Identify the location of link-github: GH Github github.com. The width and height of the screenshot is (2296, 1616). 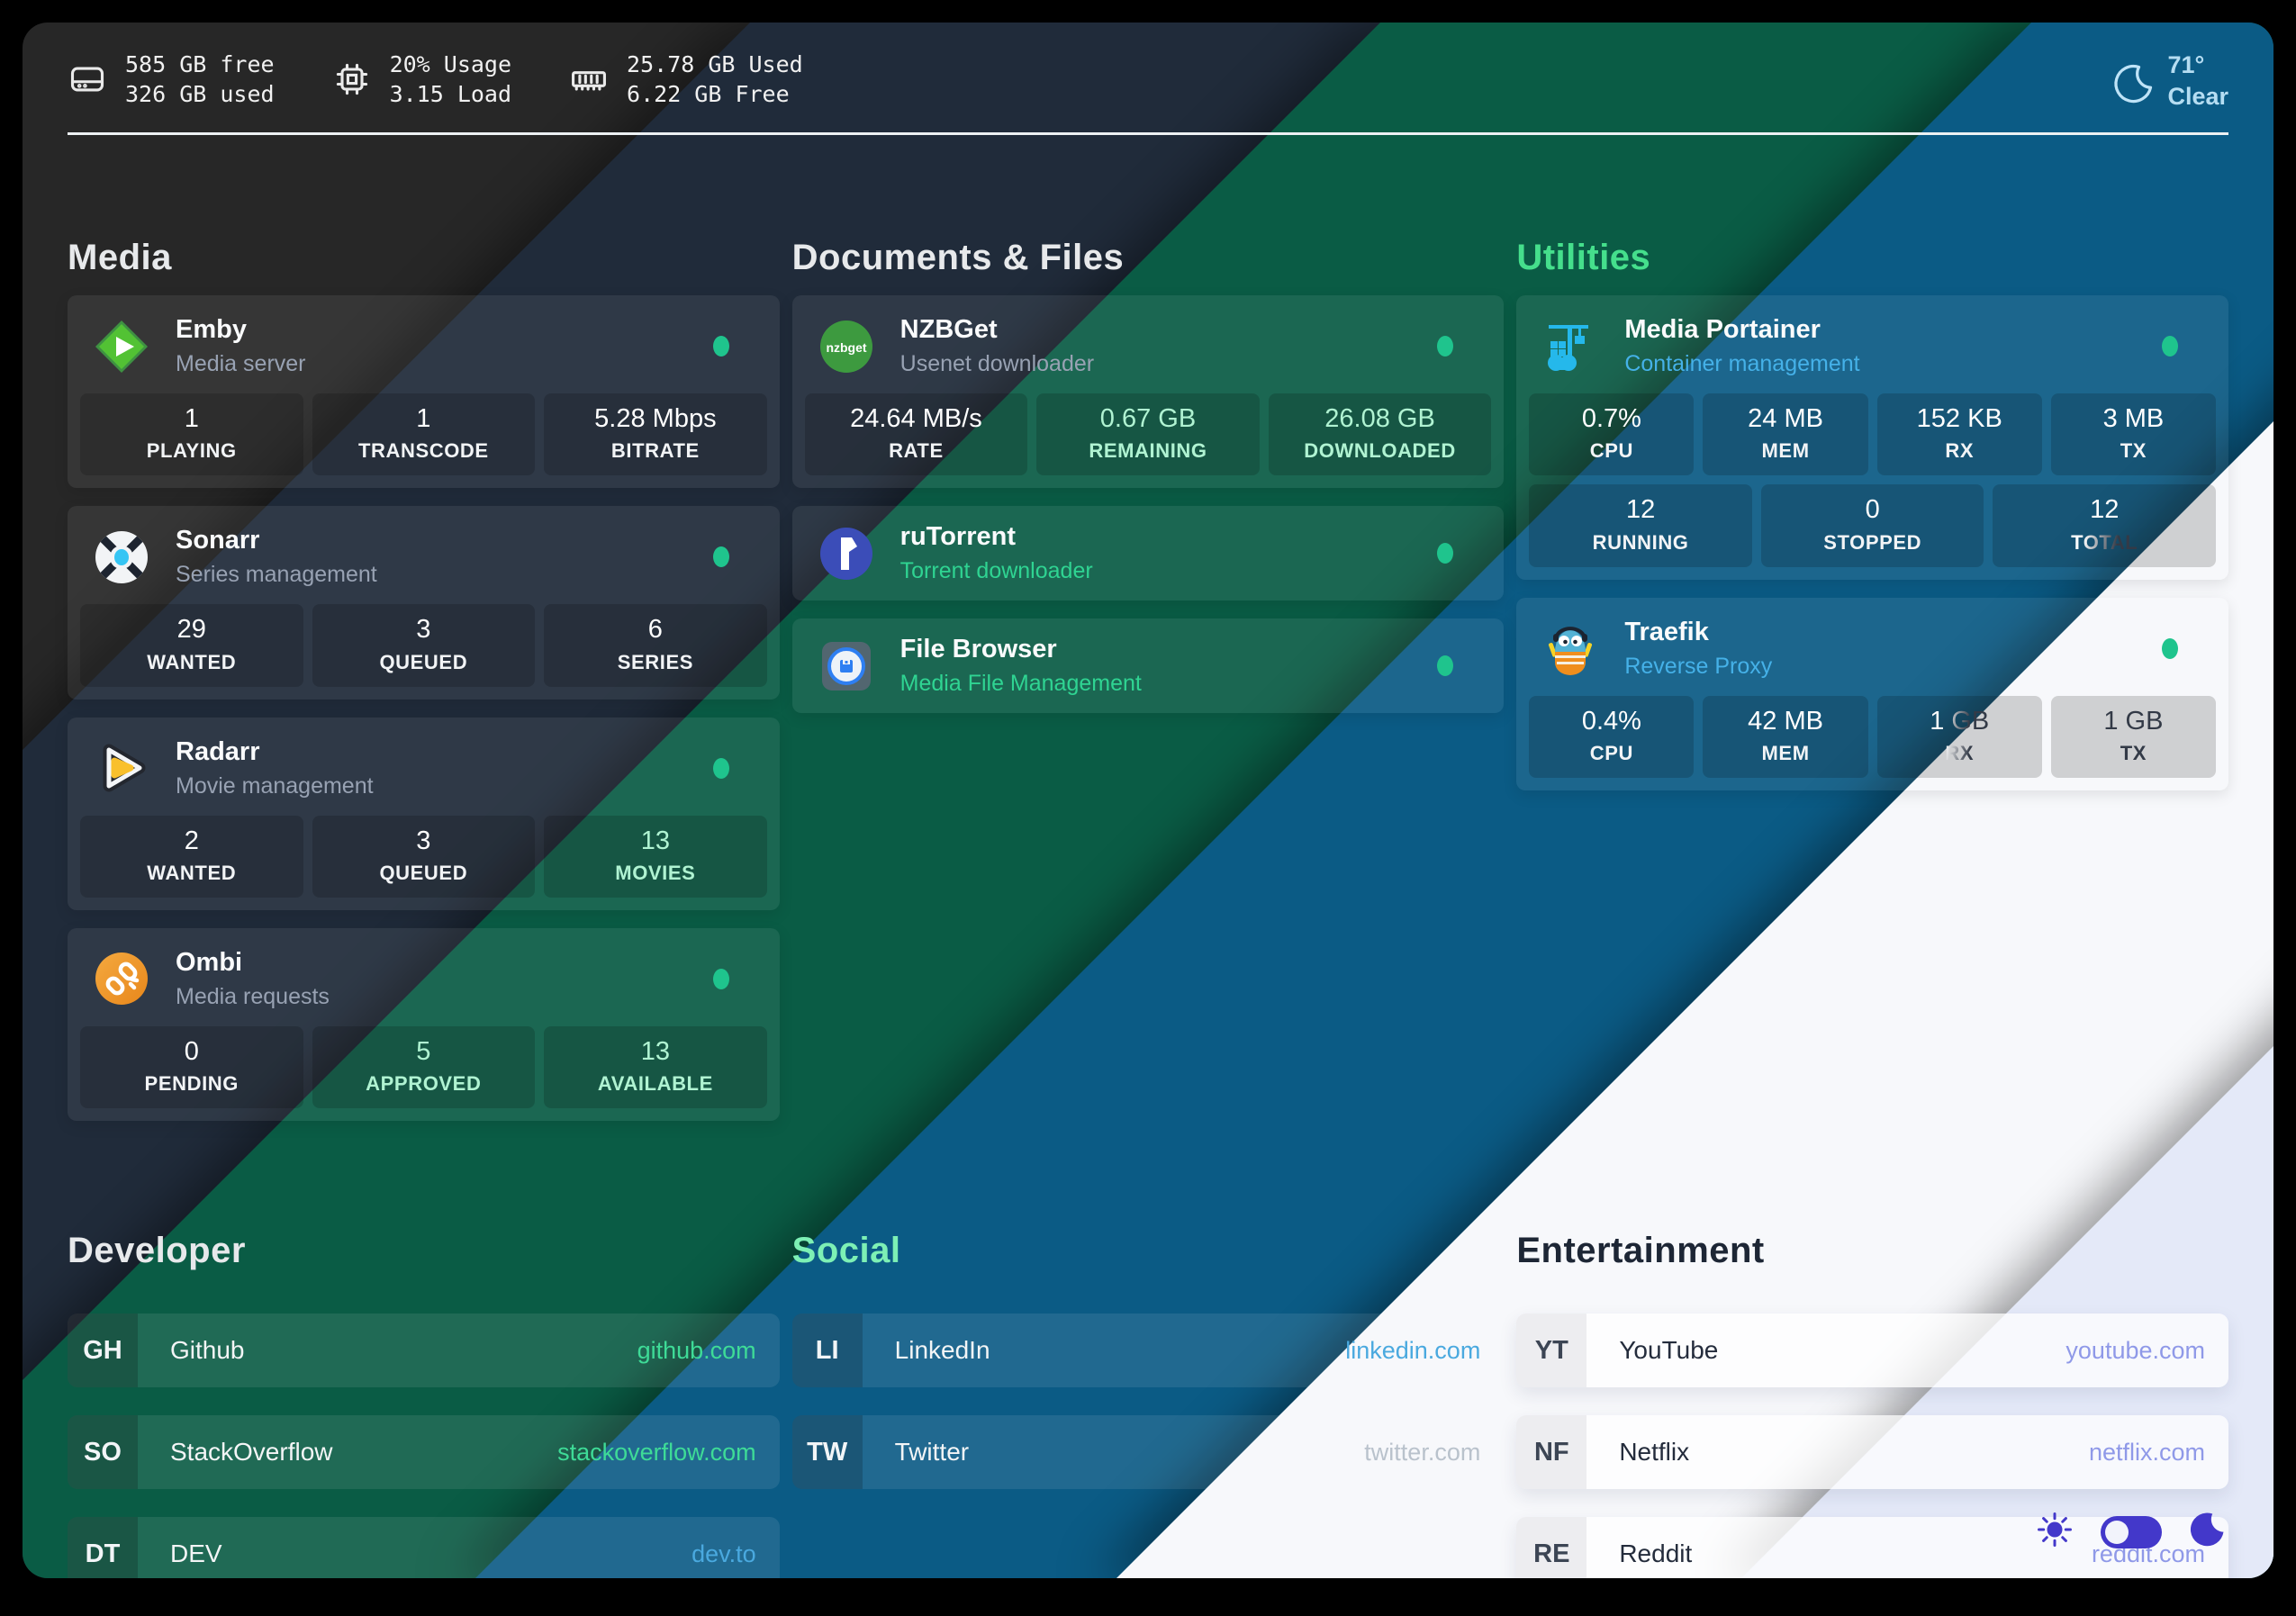
(424, 1351).